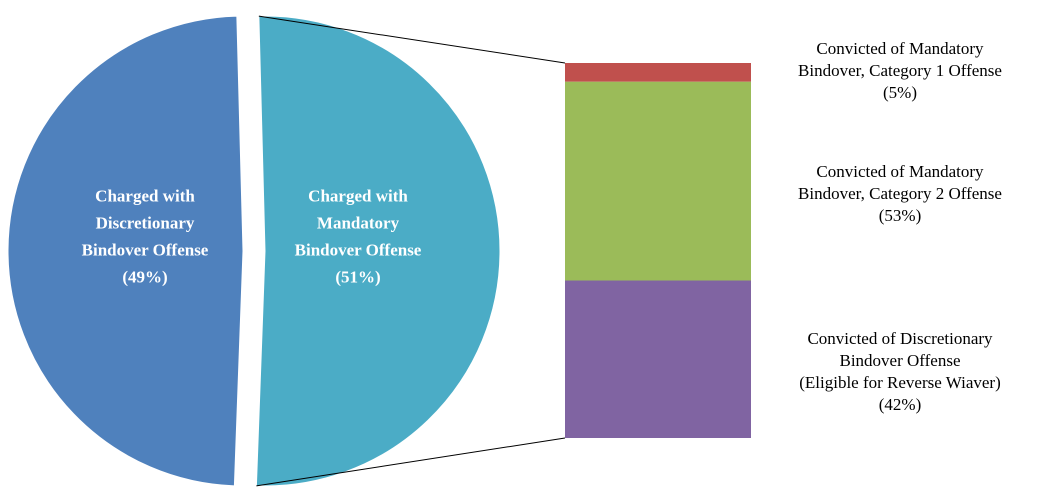 The width and height of the screenshot is (1040, 489). Describe the element at coordinates (900, 171) in the screenshot. I see `bar-label-category-2-line: Convicted of Mandatory` at that location.